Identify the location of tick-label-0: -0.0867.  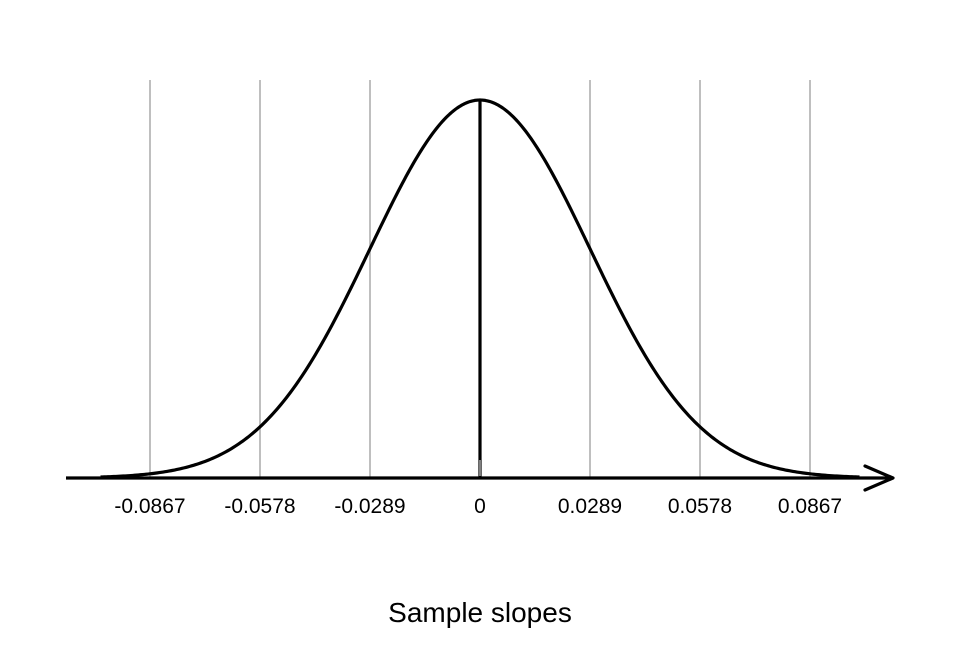
(149, 506).